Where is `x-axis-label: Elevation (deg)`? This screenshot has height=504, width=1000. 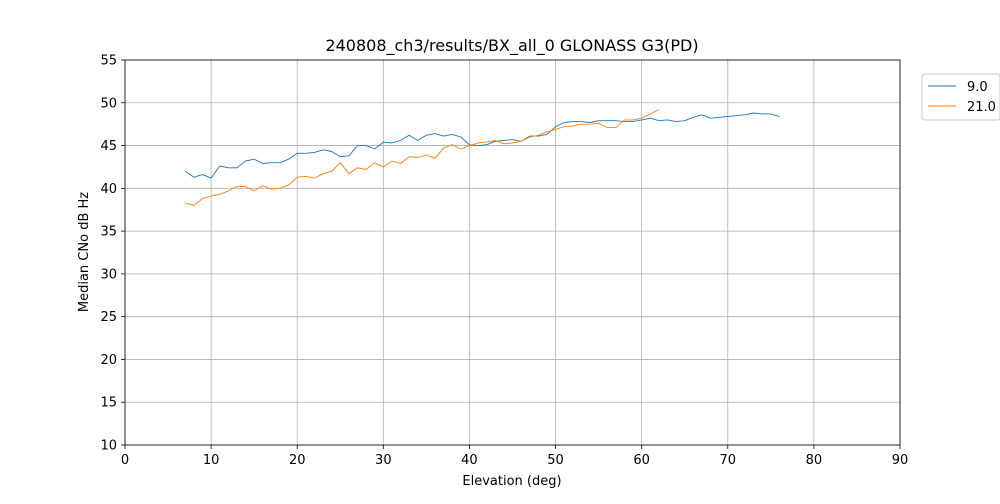 x-axis-label: Elevation (deg) is located at coordinates (511, 481).